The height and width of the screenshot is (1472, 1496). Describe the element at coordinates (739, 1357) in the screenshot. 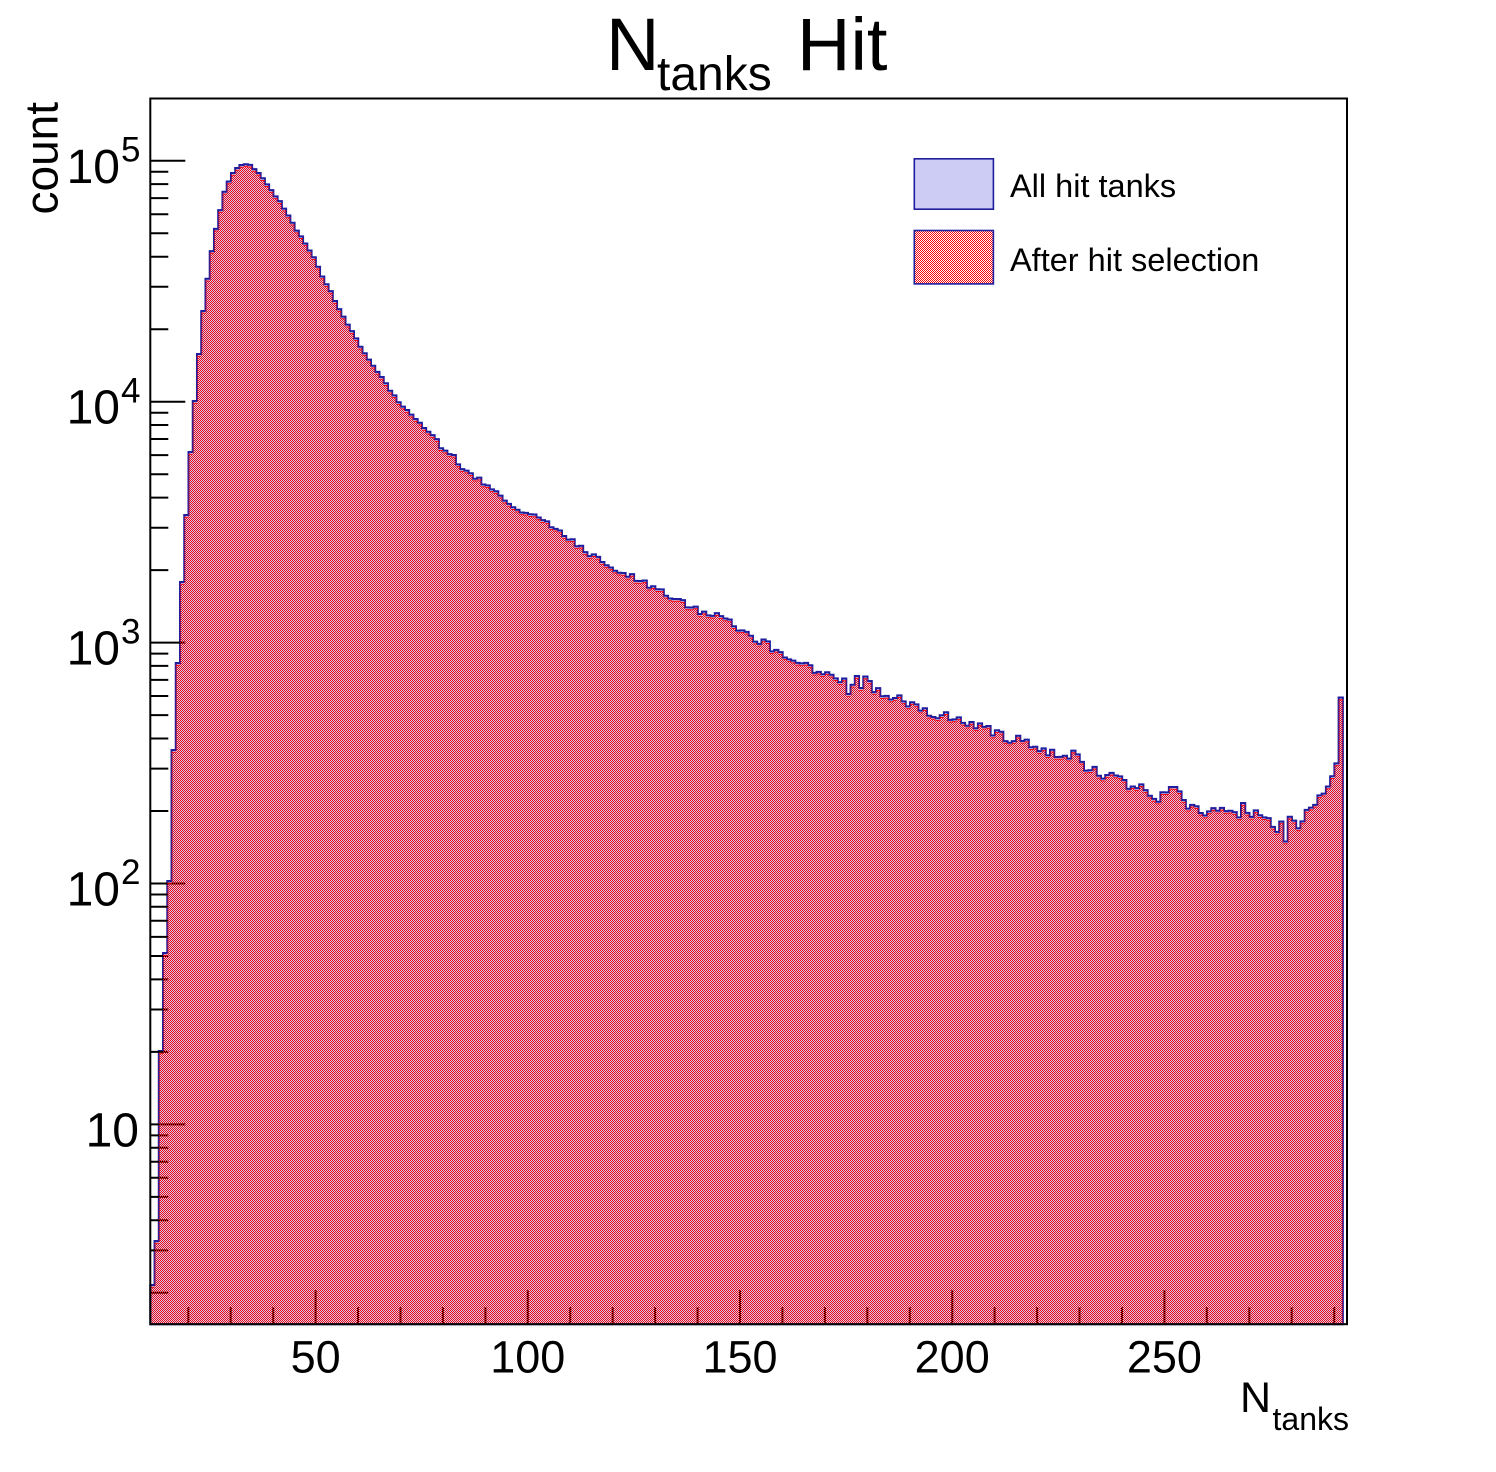

I see `svg-text: 150` at that location.